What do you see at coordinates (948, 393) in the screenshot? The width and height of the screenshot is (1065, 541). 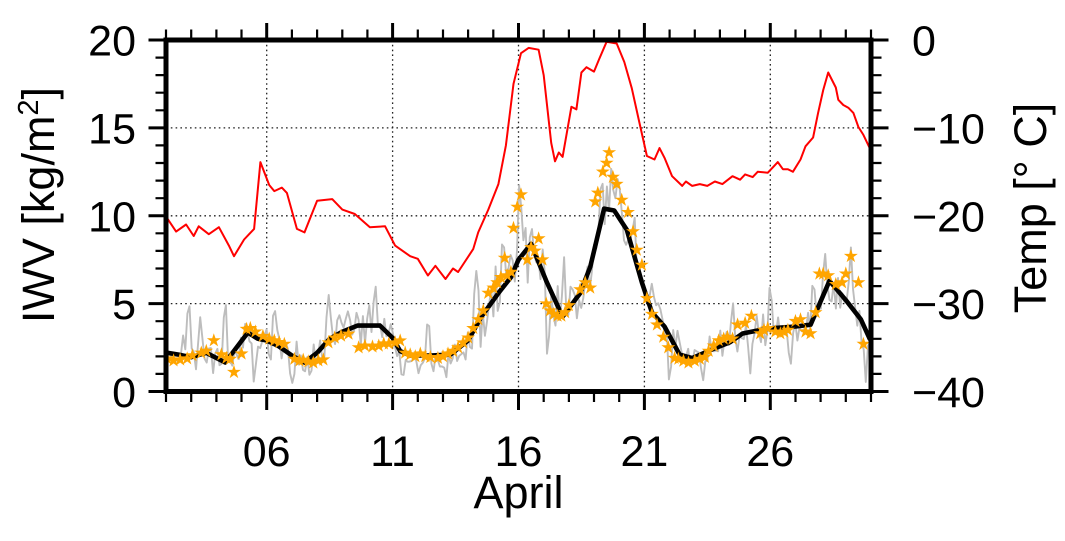 I see `y-right-tick-label: −40` at bounding box center [948, 393].